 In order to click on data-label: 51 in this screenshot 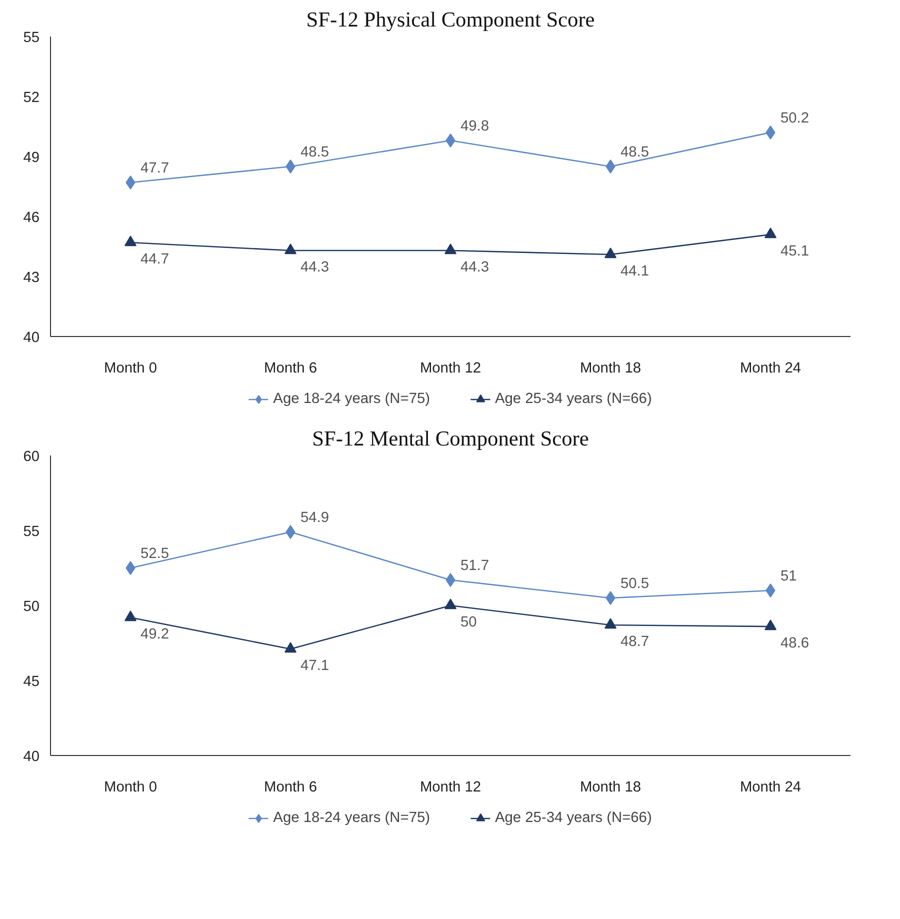, I will do `click(788, 576)`.